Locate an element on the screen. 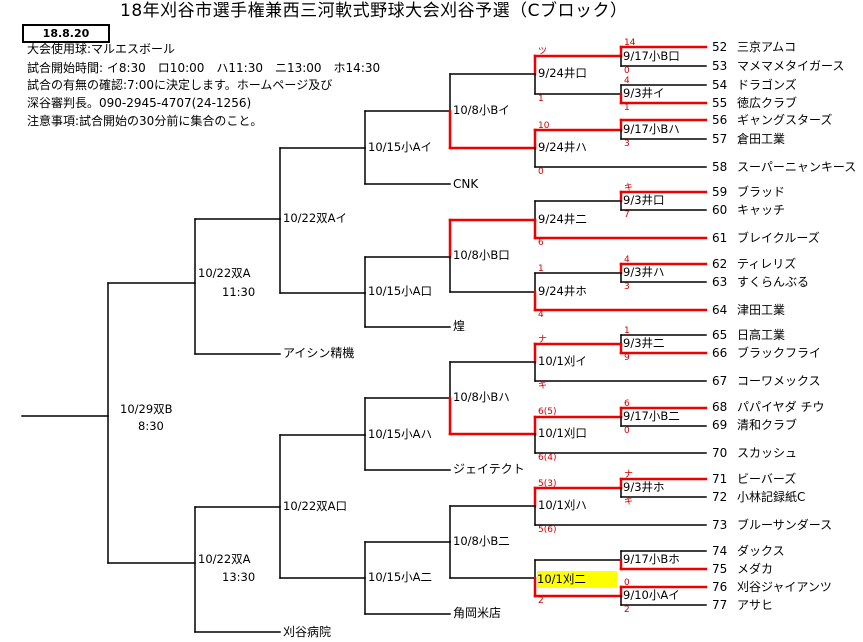 The height and width of the screenshot is (642, 863). date-code-box: 18.8.20 is located at coordinates (66, 33).